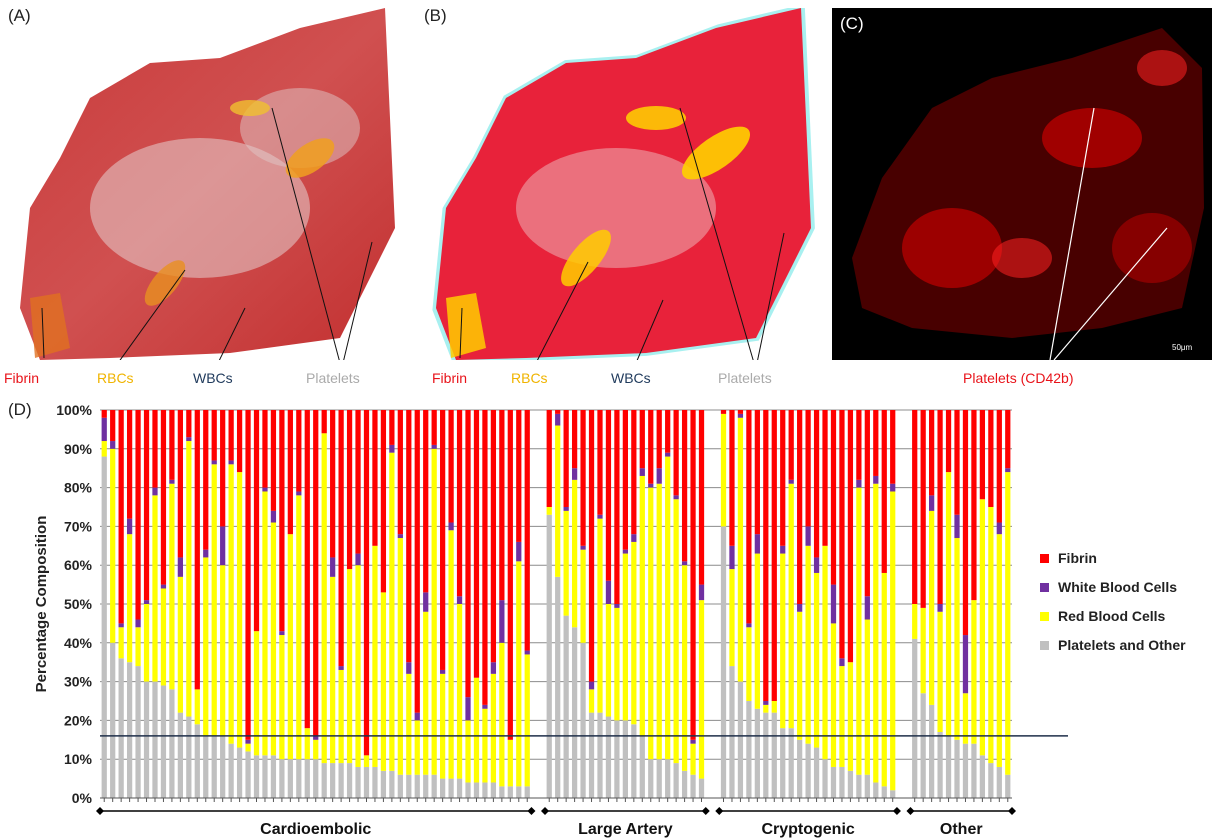 The height and width of the screenshot is (840, 1212). Describe the element at coordinates (78, 604) in the screenshot. I see `y-tick-label: 50%` at that location.